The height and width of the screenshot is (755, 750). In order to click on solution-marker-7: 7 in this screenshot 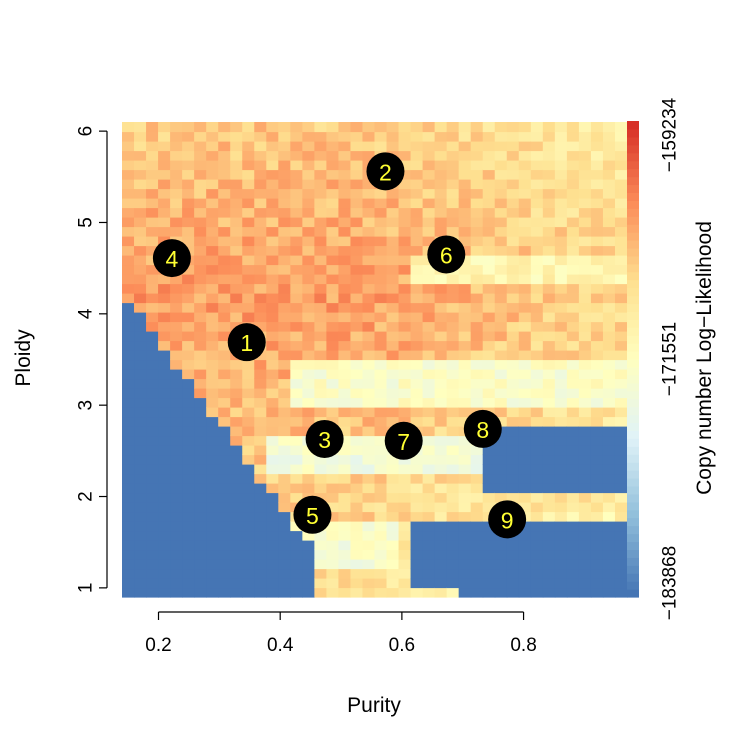, I will do `click(403, 440)`.